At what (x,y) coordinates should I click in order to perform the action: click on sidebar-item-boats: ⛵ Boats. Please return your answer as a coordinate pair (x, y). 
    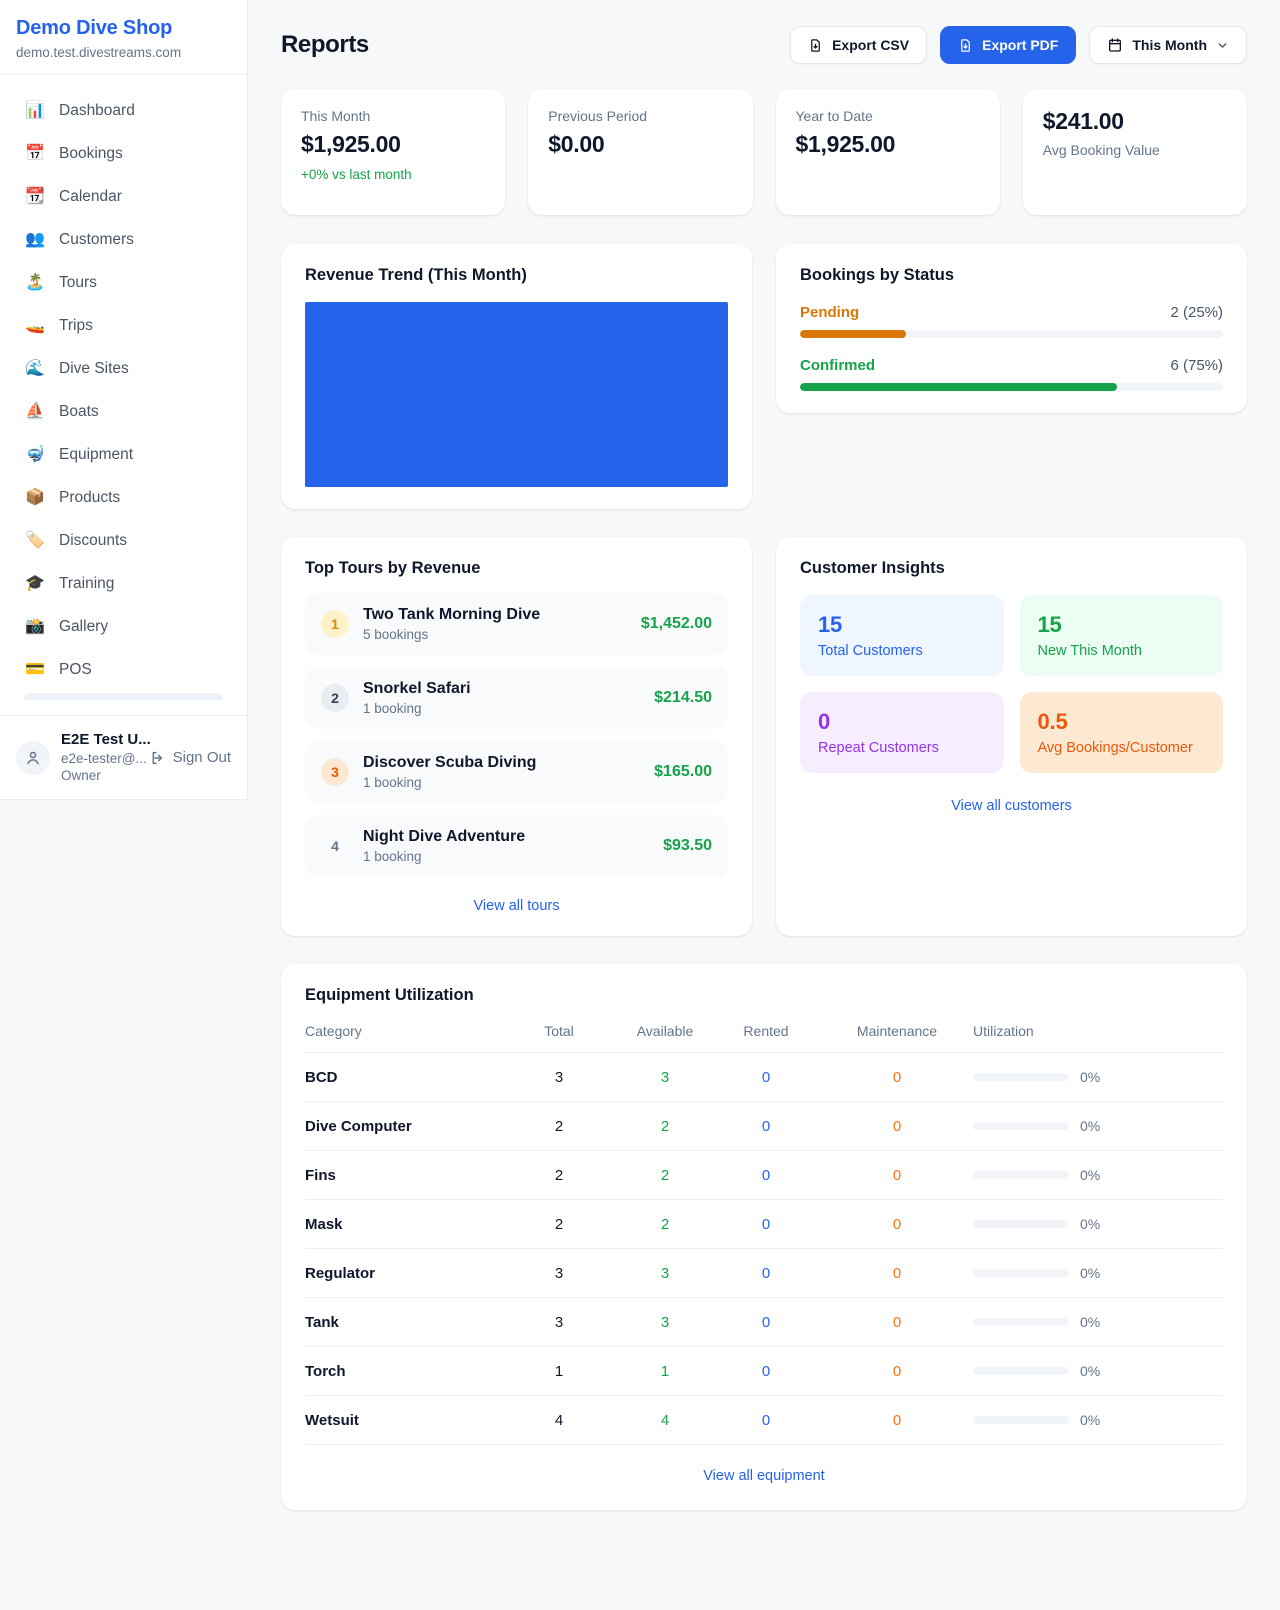
    Looking at the image, I should click on (123, 412).